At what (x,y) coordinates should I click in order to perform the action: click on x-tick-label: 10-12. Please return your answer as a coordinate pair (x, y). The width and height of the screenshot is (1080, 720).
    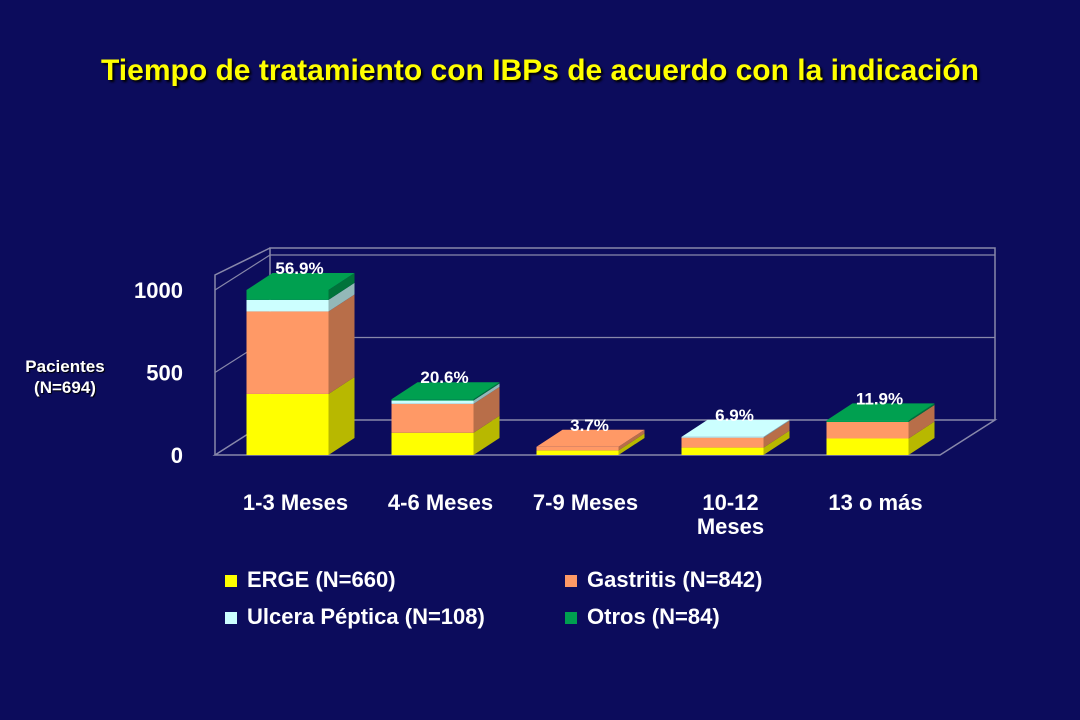
    Looking at the image, I should click on (730, 502).